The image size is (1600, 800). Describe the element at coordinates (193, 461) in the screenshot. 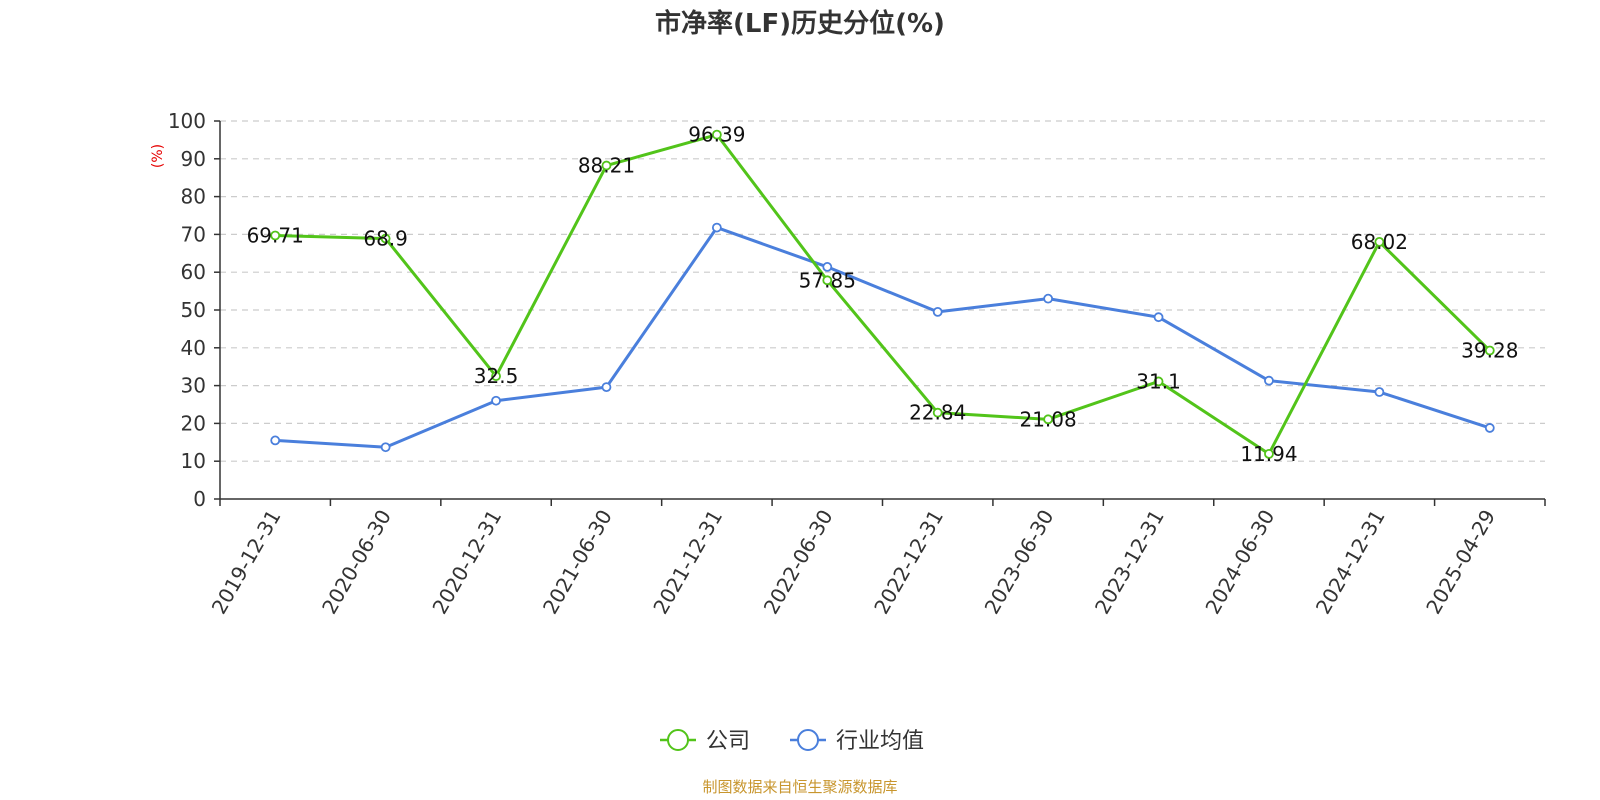

I see `y-tick-label: 10` at that location.